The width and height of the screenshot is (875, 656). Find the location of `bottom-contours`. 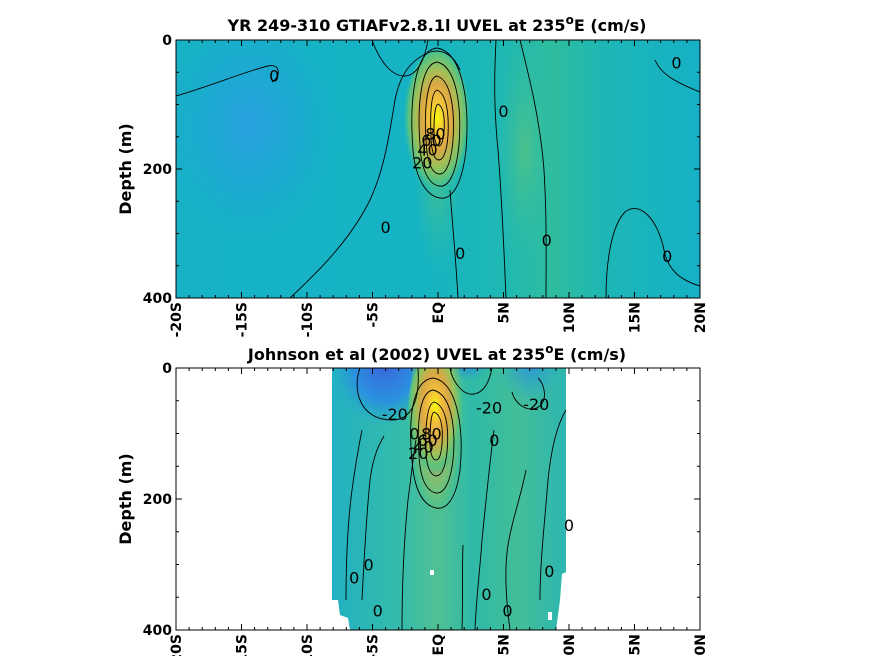

bottom-contours is located at coordinates (456, 499).